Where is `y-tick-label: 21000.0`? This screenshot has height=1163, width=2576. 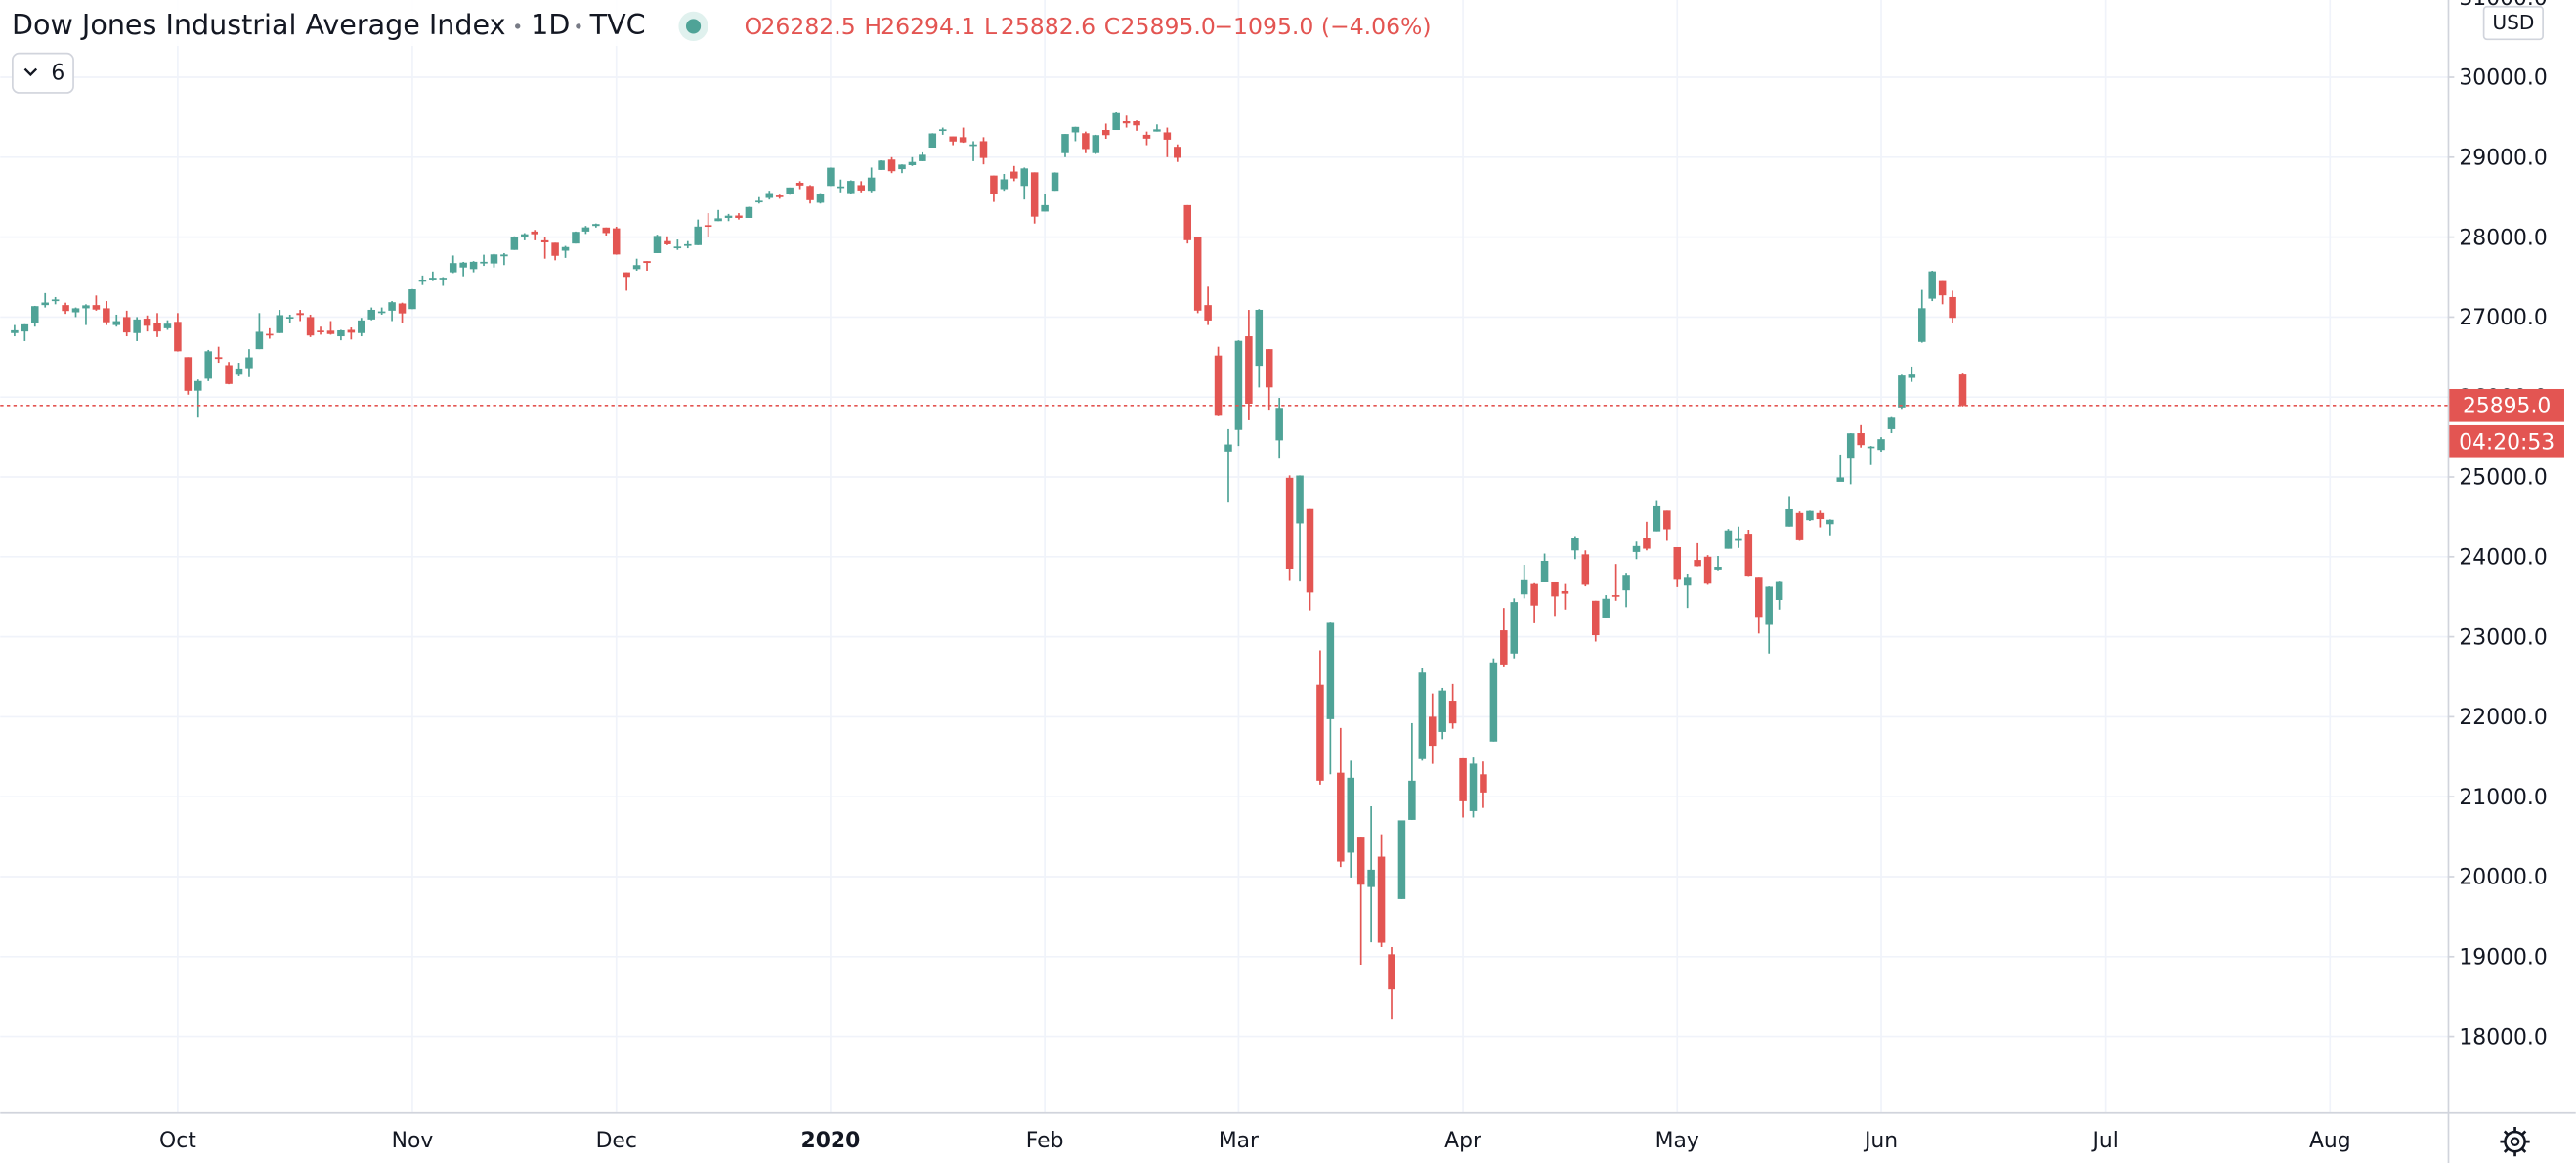
y-tick-label: 21000.0 is located at coordinates (2503, 798).